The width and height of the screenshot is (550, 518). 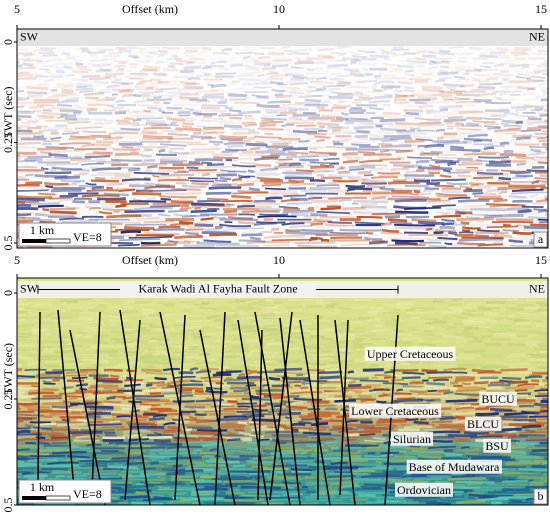 I want to click on panel-label: b, so click(x=541, y=496).